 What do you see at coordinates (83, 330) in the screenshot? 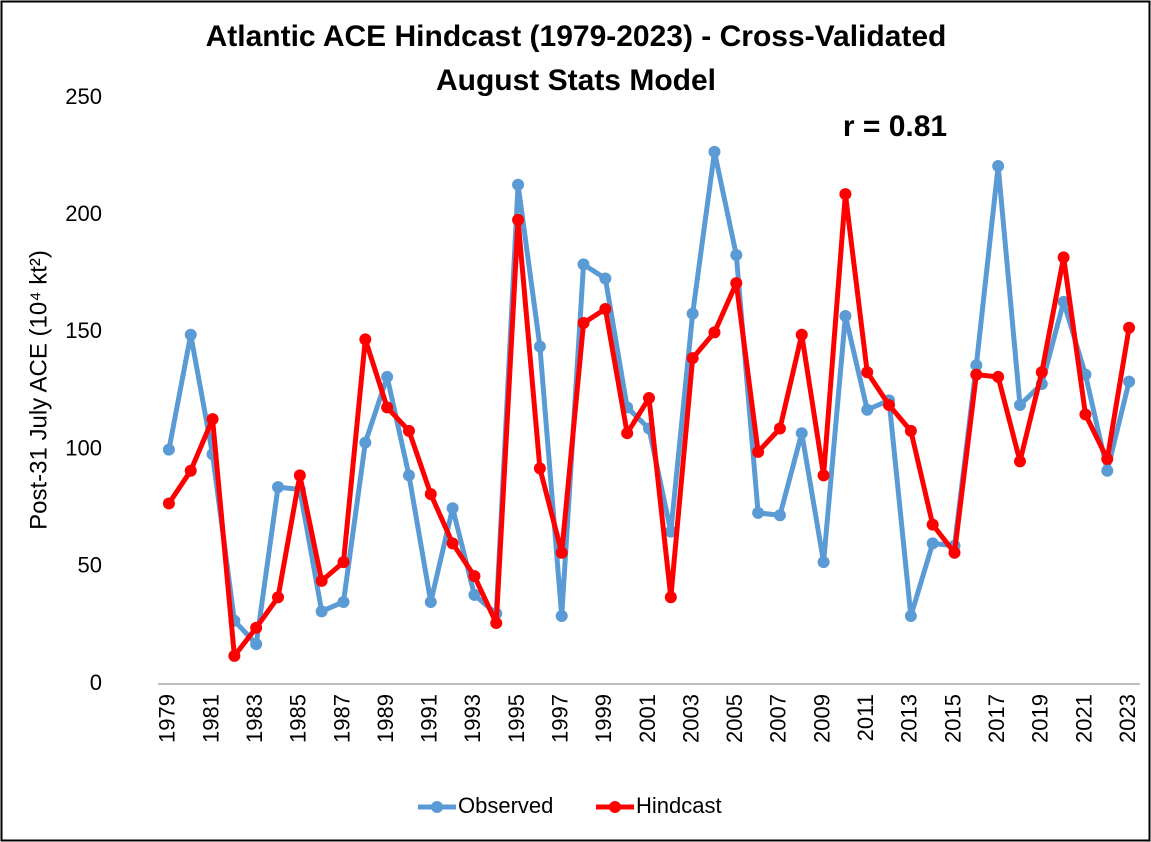
I see `y-tick-label: 150` at bounding box center [83, 330].